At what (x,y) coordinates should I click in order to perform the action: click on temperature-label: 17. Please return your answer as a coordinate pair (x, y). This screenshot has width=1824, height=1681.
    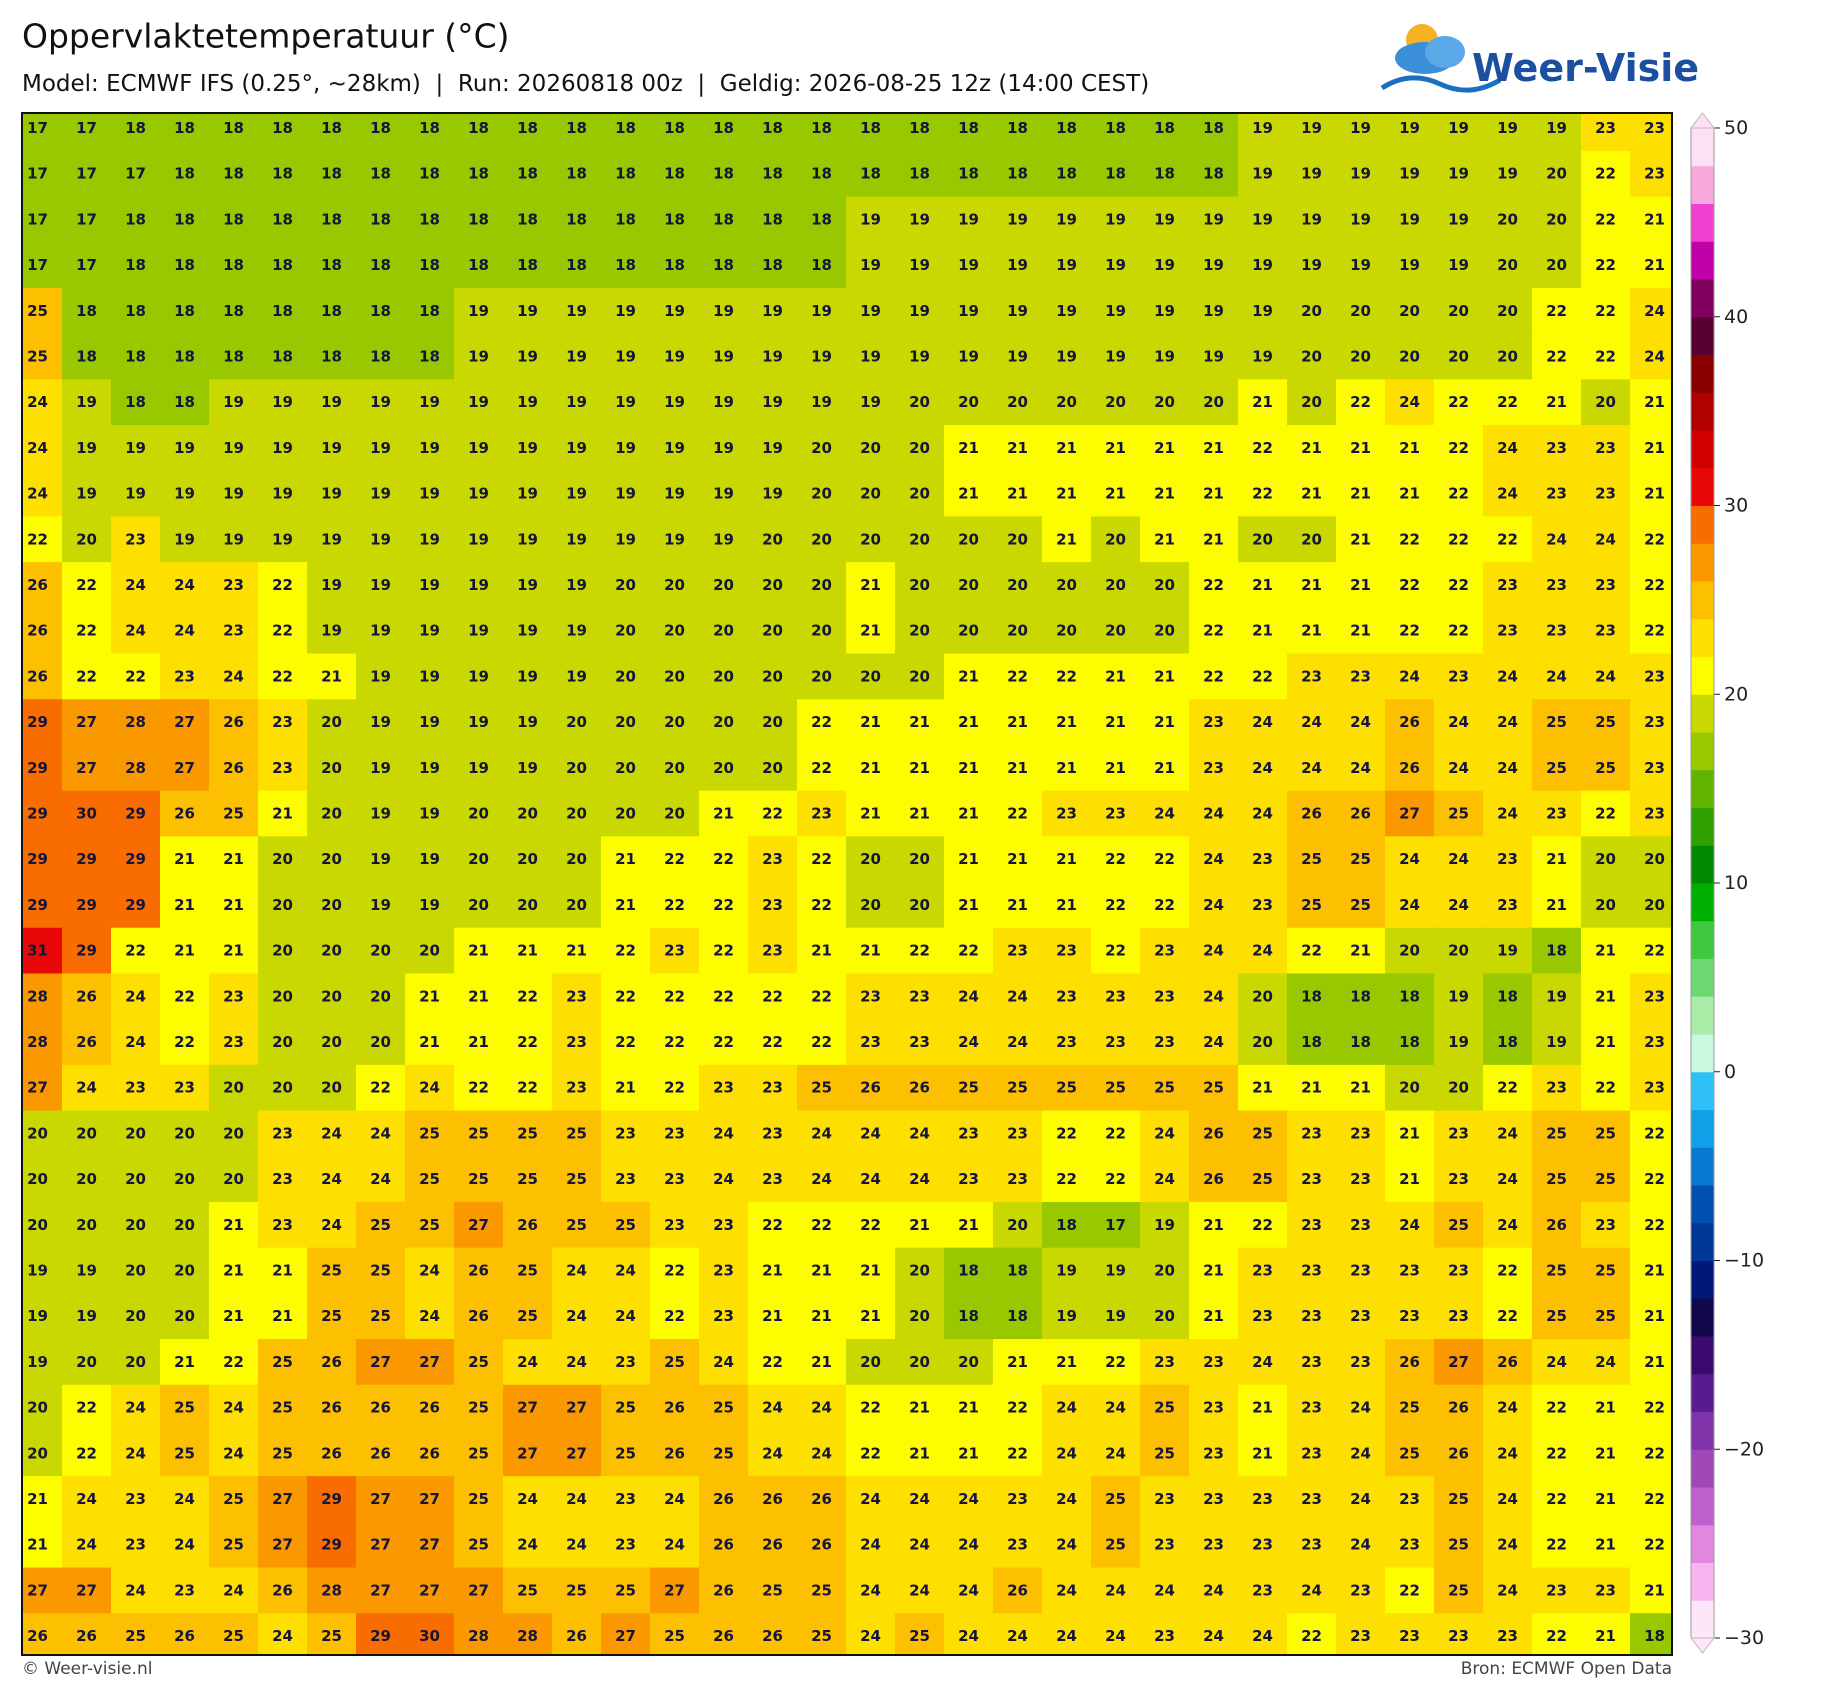
    Looking at the image, I should click on (135, 174).